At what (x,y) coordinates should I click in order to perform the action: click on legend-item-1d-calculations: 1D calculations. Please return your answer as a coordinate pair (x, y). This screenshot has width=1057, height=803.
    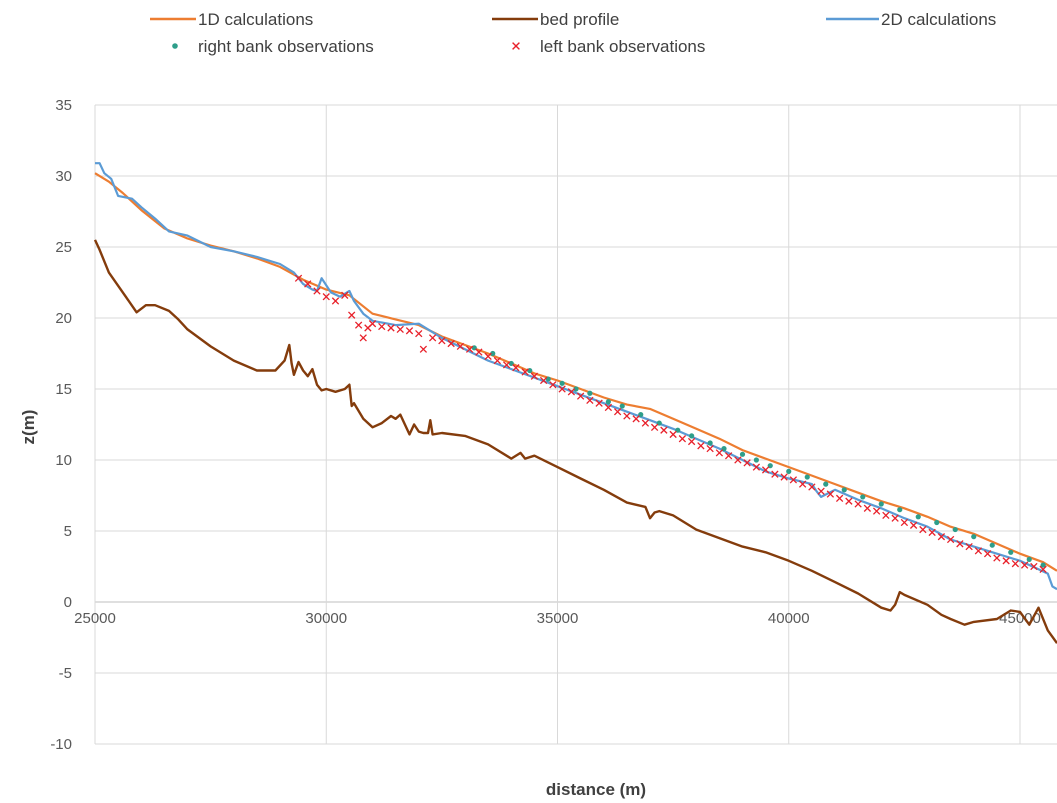
    Looking at the image, I should click on (231, 19).